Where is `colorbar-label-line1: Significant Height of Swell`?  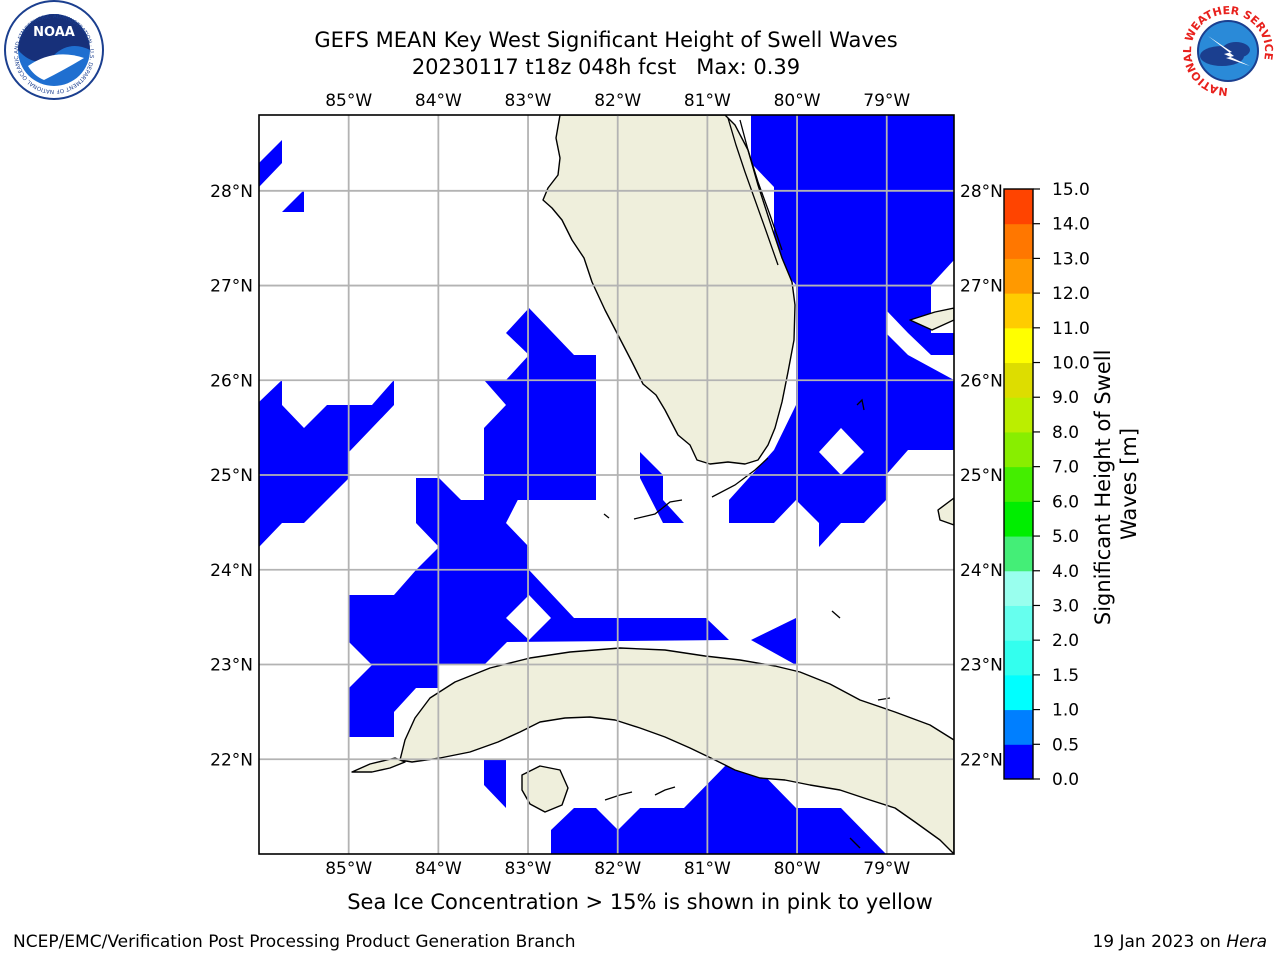
colorbar-label-line1: Significant Height of Swell is located at coordinates (1103, 488).